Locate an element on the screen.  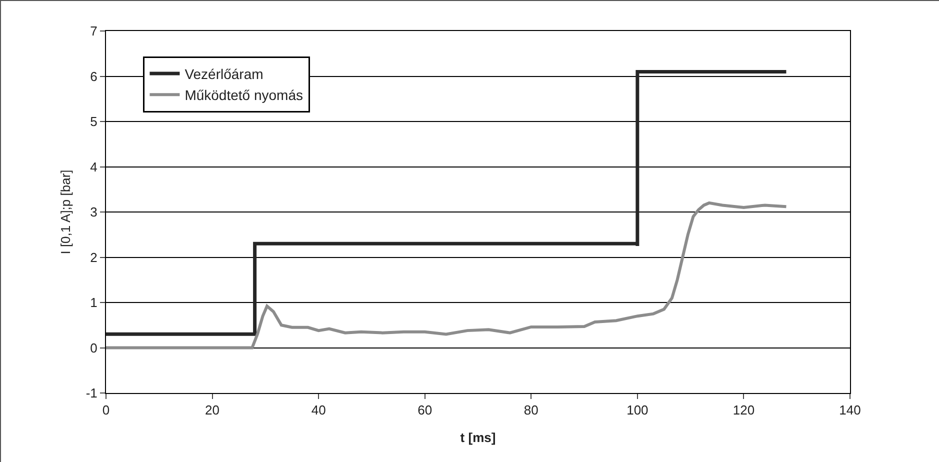
x-axis-title: t [ms] is located at coordinates (478, 437).